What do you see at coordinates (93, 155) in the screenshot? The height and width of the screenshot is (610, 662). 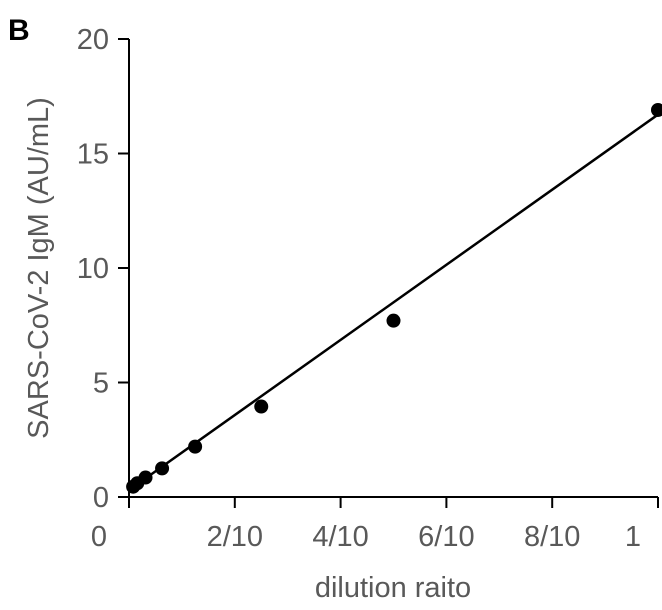 I see `y-tick-label: 15` at bounding box center [93, 155].